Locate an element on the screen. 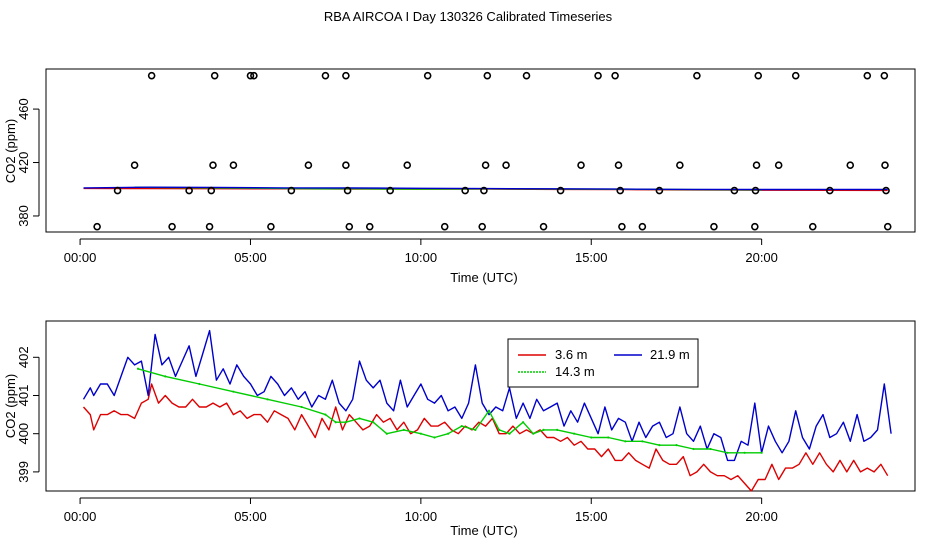 The height and width of the screenshot is (540, 936). legend-label-3-6m: 3.6 m is located at coordinates (571, 354).